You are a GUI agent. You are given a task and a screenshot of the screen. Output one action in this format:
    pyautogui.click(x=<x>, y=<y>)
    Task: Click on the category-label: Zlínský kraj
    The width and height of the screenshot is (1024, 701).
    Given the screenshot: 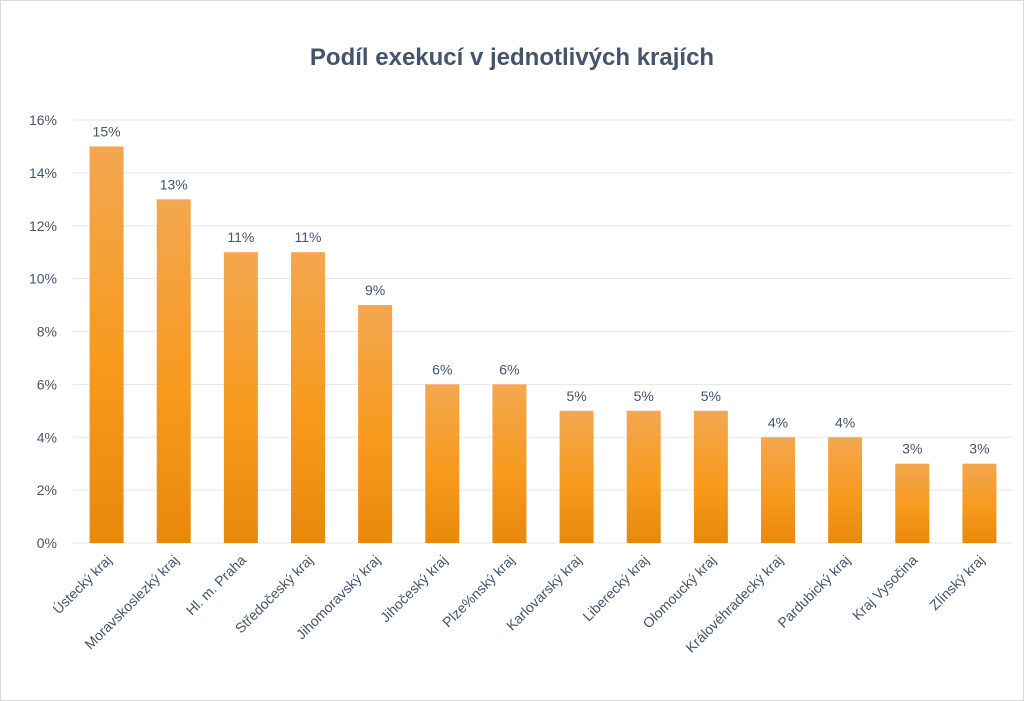 What is the action you would take?
    pyautogui.click(x=956, y=582)
    